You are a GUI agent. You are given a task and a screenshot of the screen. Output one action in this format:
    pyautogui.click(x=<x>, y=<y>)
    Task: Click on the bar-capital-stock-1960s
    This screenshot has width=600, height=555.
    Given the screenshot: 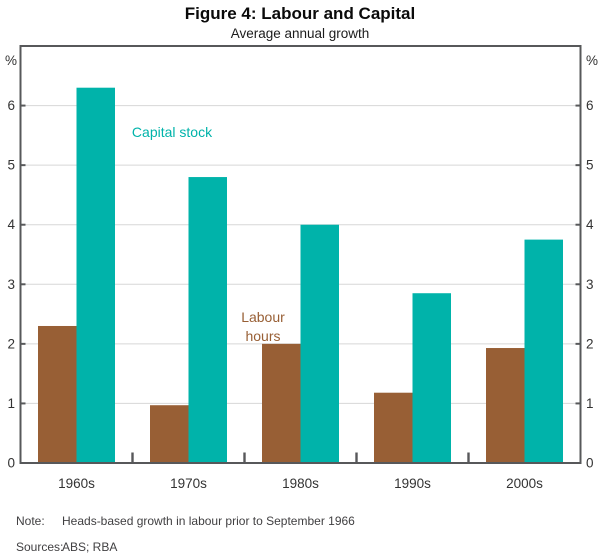 What is the action you would take?
    pyautogui.click(x=95, y=275)
    